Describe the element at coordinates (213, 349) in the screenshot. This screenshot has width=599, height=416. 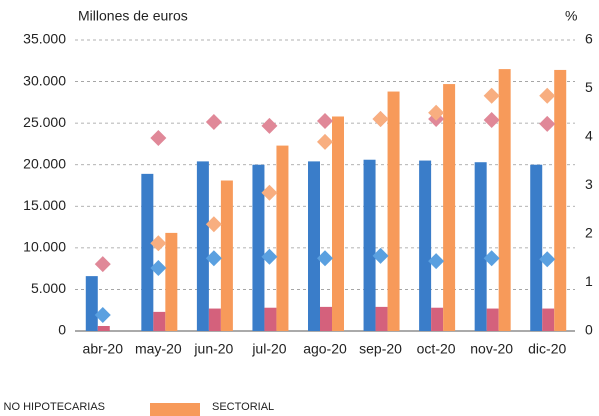
I see `x-tick-label: jun-20` at that location.